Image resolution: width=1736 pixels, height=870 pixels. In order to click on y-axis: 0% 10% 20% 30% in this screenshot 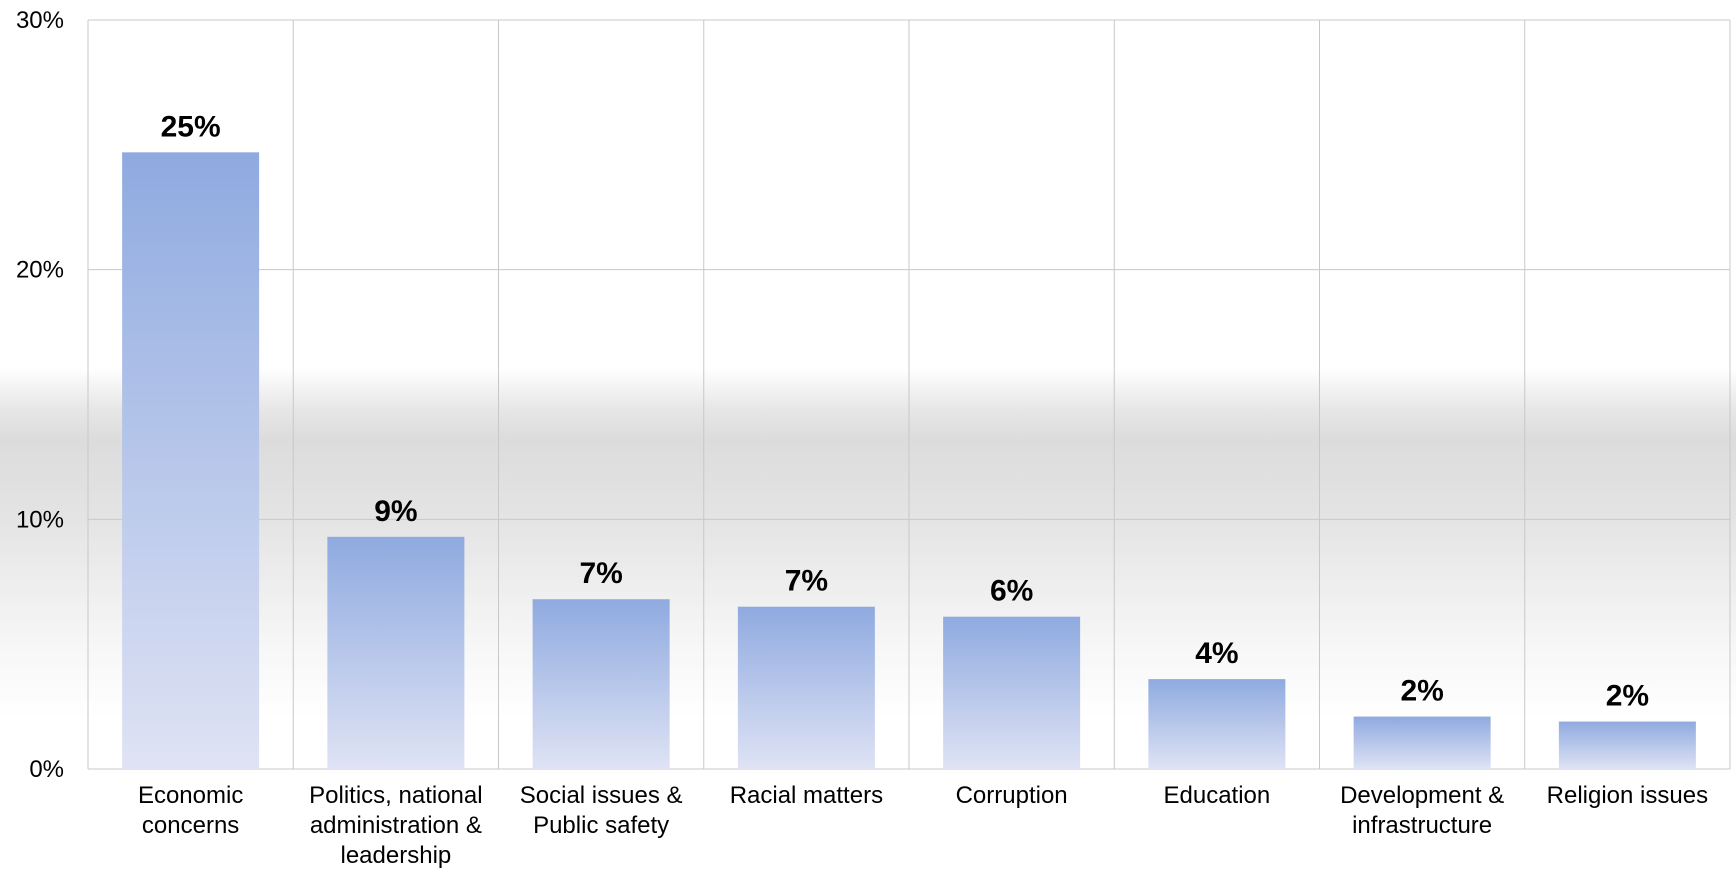, I will do `click(40, 395)`.